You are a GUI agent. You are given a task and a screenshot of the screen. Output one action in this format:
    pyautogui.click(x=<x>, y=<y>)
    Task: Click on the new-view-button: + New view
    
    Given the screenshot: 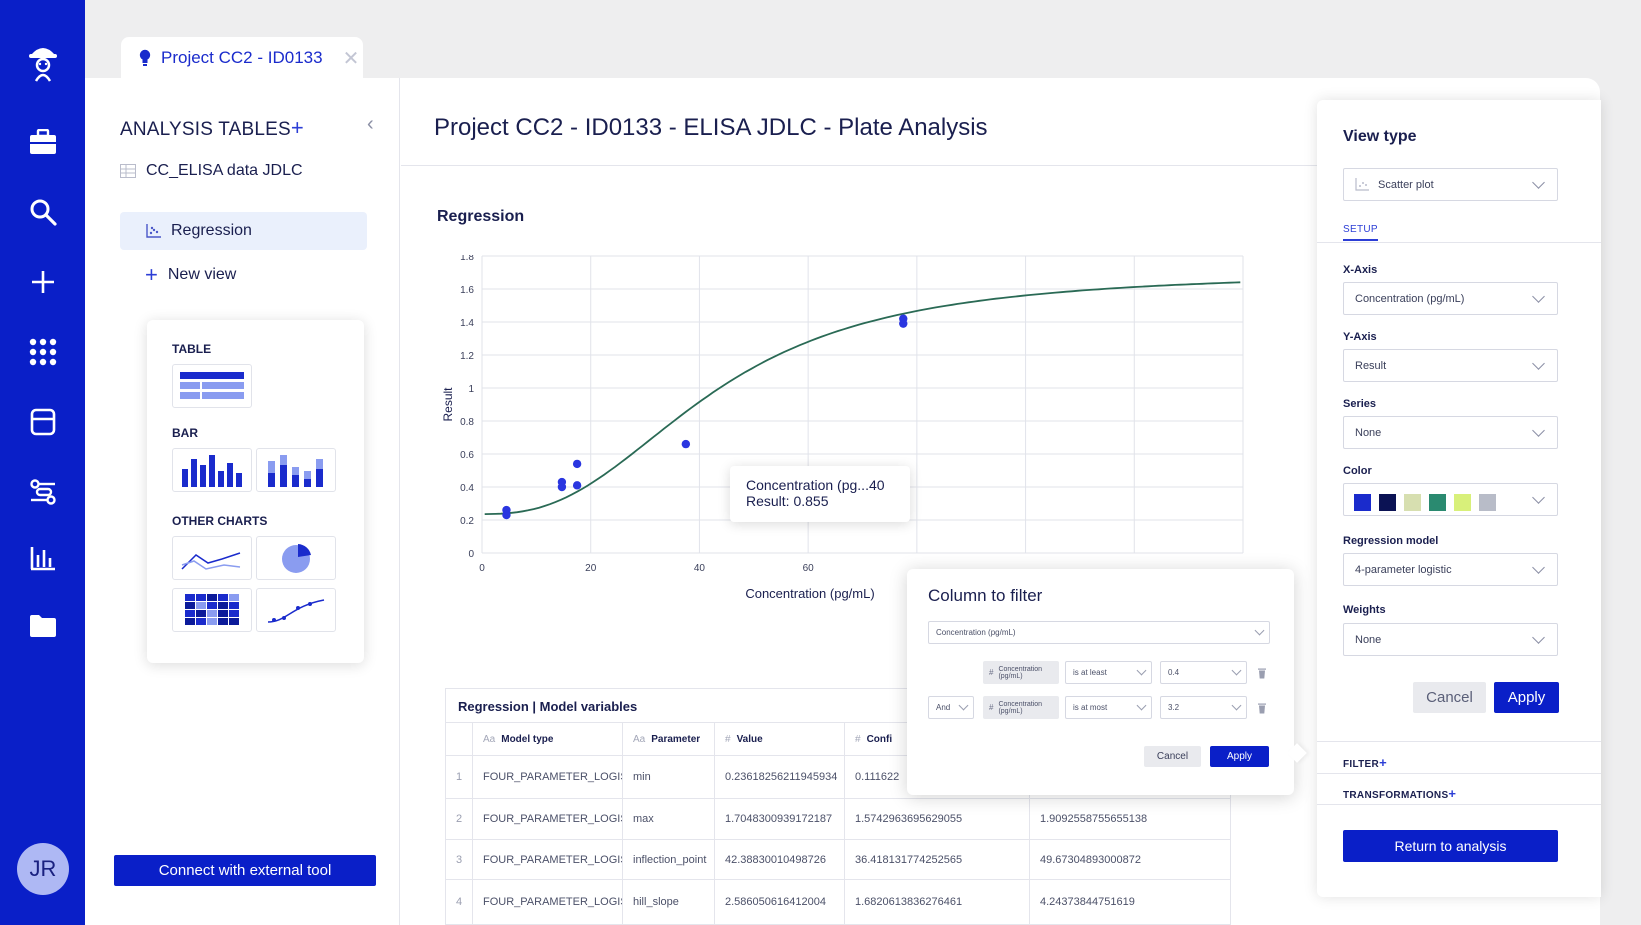 What is the action you would take?
    pyautogui.click(x=190, y=275)
    